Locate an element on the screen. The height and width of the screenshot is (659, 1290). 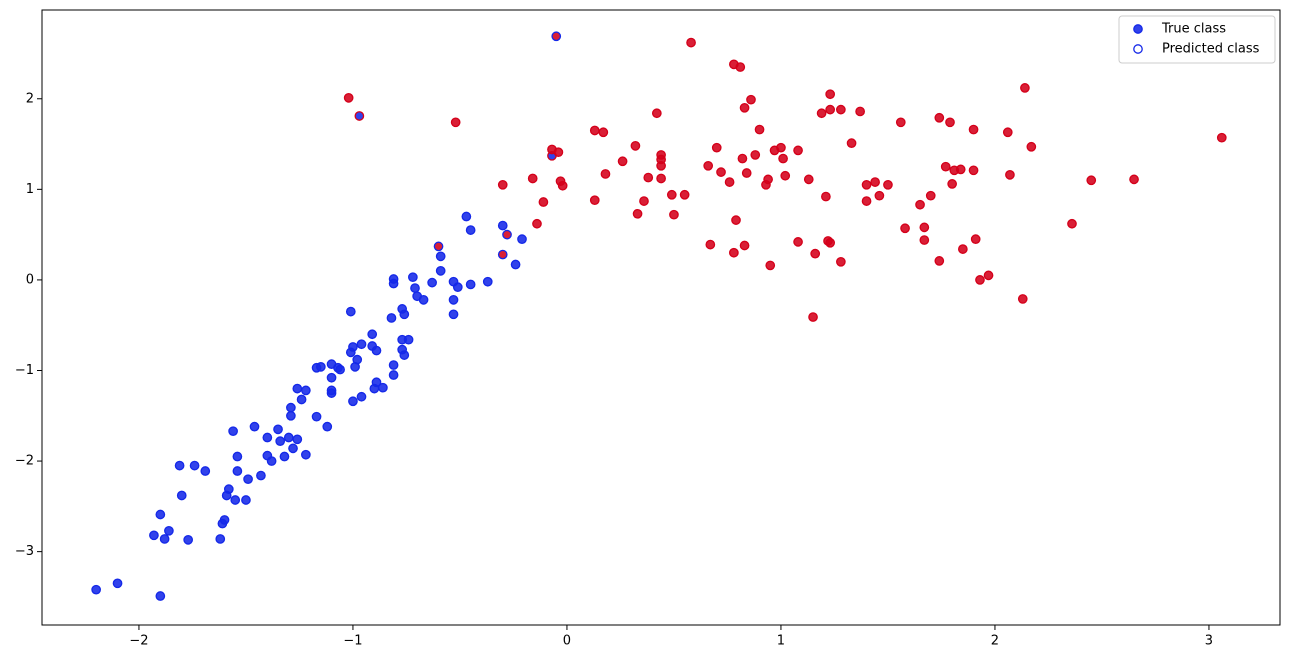
legend-box is located at coordinates (1197, 39).